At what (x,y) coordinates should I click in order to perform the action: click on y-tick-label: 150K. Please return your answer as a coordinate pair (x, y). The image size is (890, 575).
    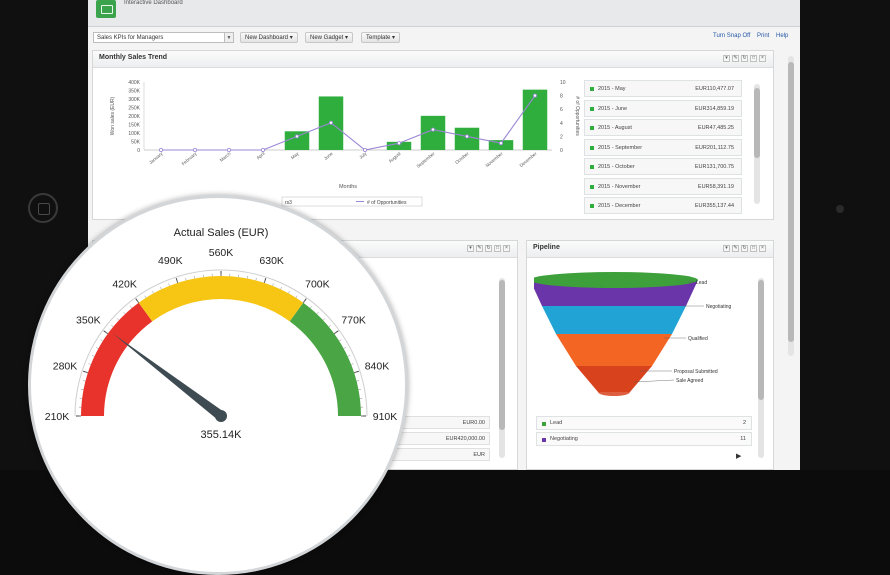
    Looking at the image, I should click on (134, 126).